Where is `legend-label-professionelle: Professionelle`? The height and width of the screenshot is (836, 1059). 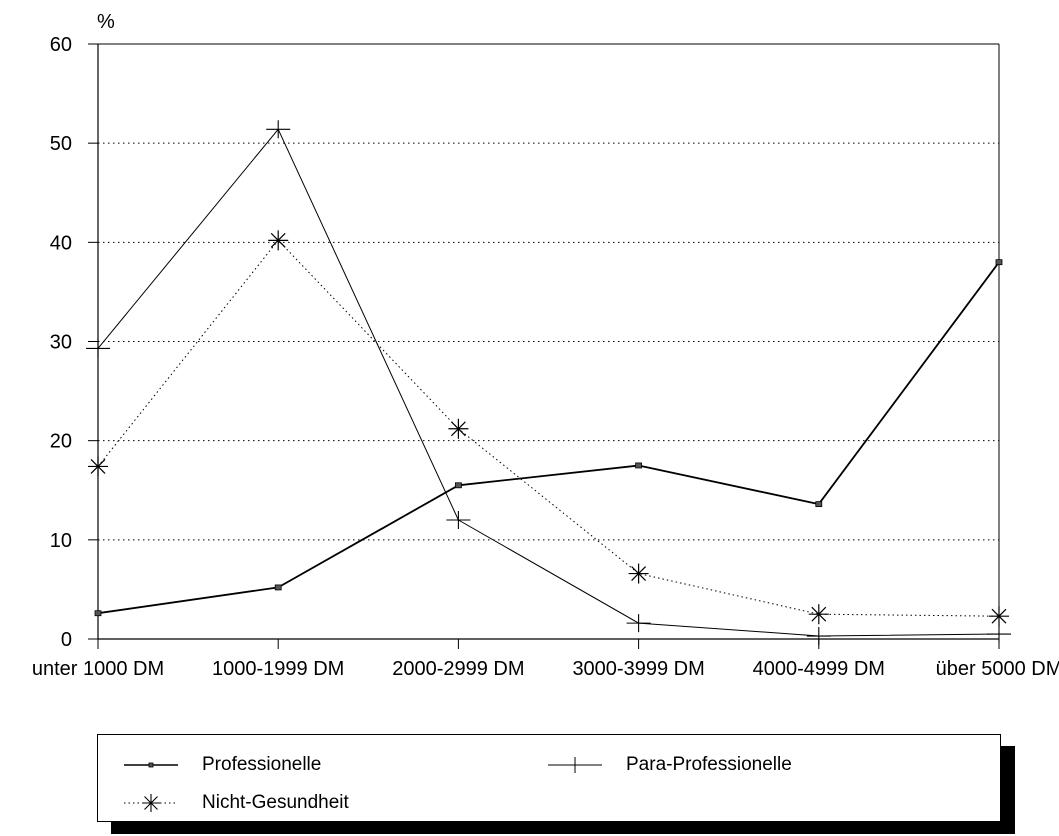 legend-label-professionelle: Professionelle is located at coordinates (262, 764).